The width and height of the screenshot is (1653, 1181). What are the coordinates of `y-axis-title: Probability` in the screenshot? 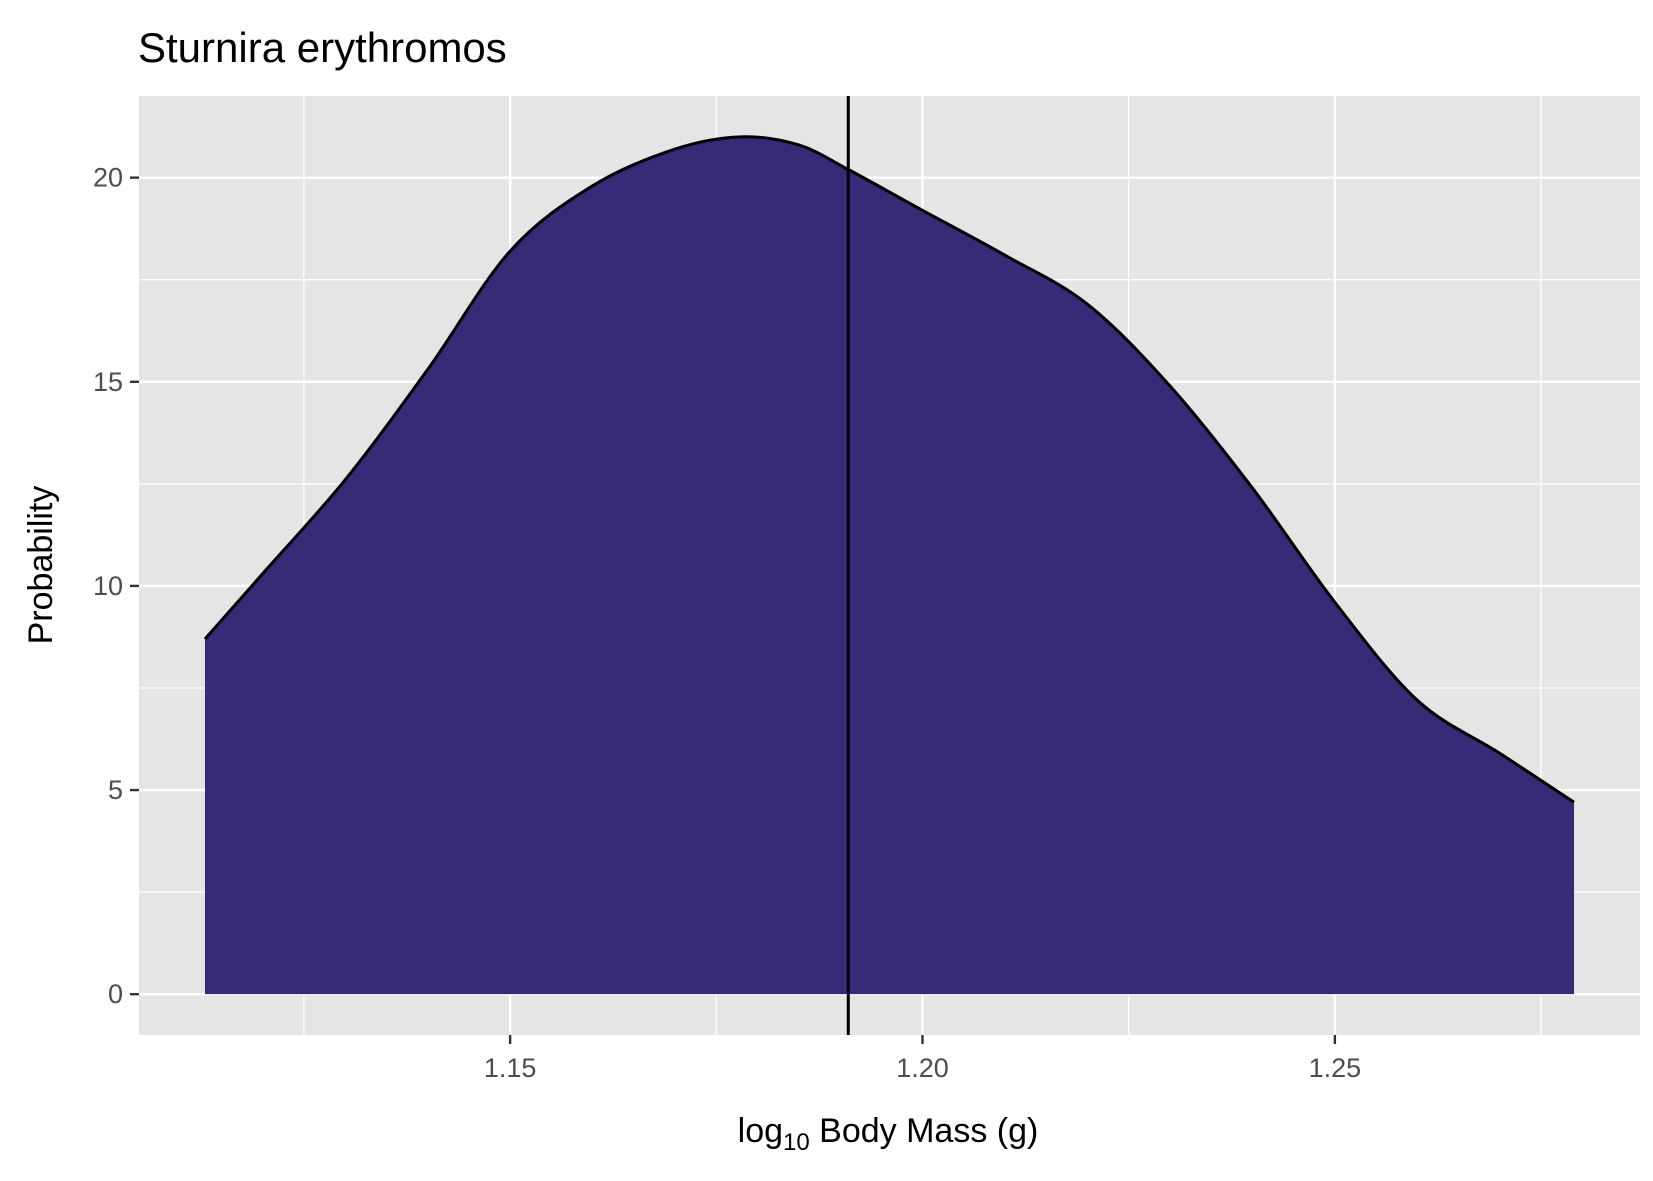 It's located at (41, 565).